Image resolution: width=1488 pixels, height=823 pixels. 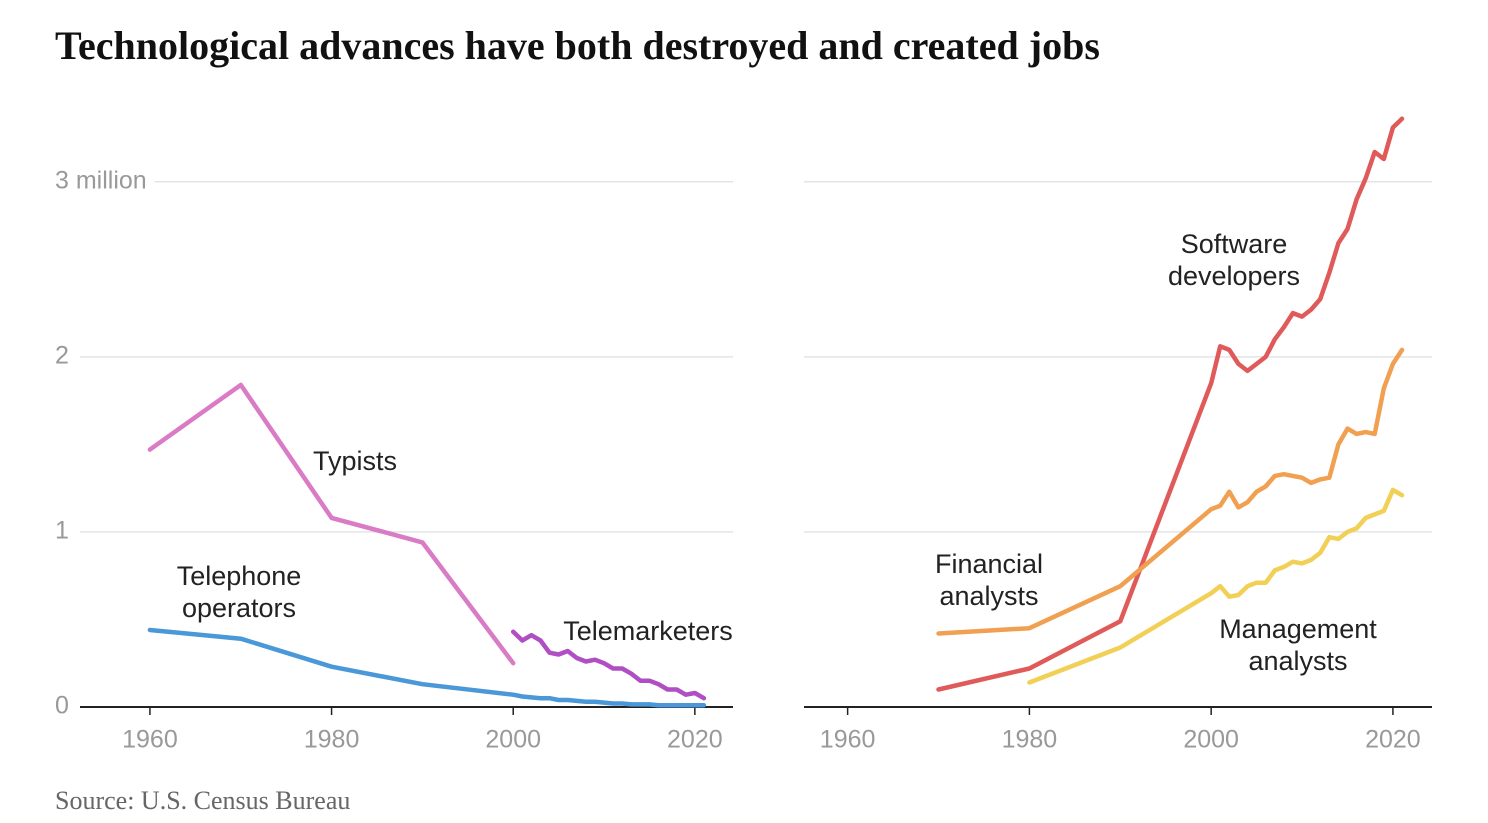 I want to click on series-label: Software developers, so click(x=1234, y=260).